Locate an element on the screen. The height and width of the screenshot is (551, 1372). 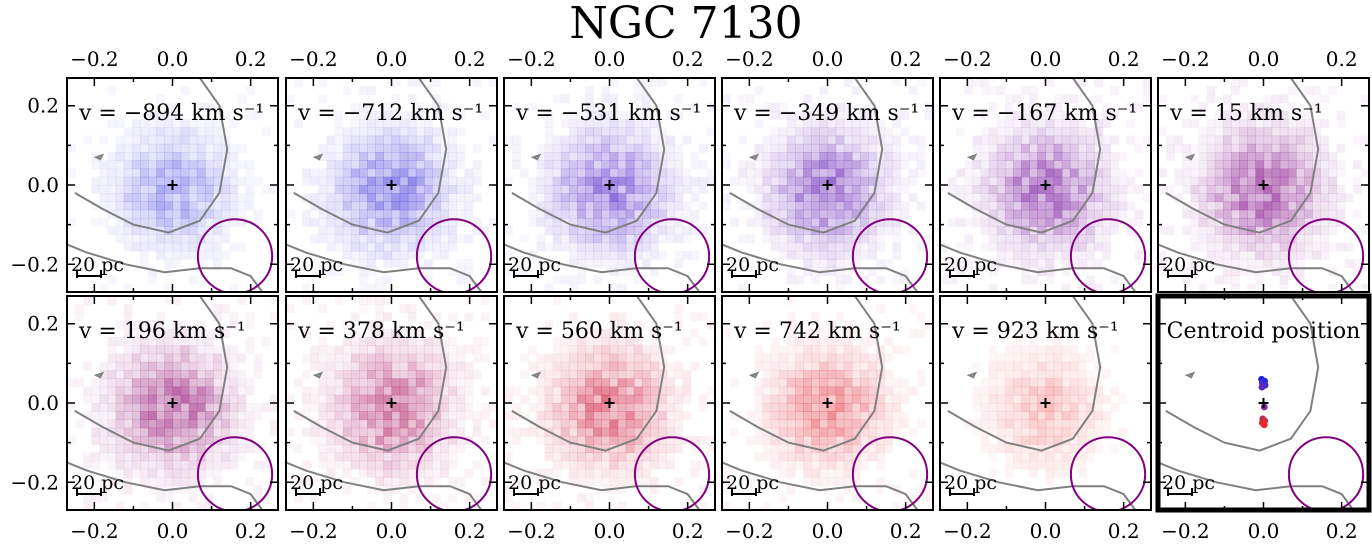
channel-panel: 20 pcv = −349 km s⁻¹−0.2 0.0 0.2 is located at coordinates (827, 170).